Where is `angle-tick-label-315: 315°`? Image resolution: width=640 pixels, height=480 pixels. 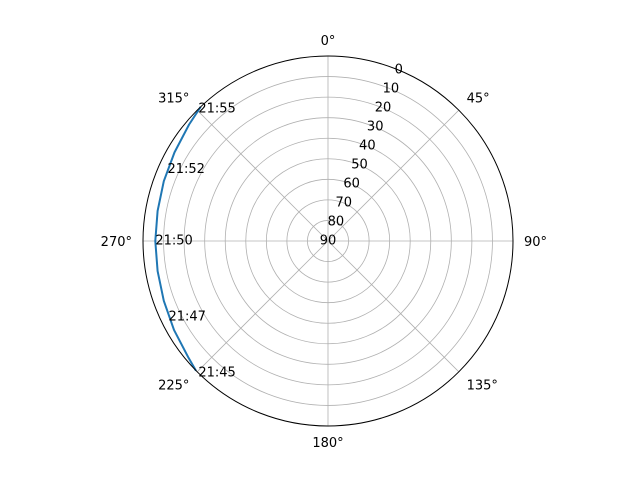 angle-tick-label-315: 315° is located at coordinates (173, 98).